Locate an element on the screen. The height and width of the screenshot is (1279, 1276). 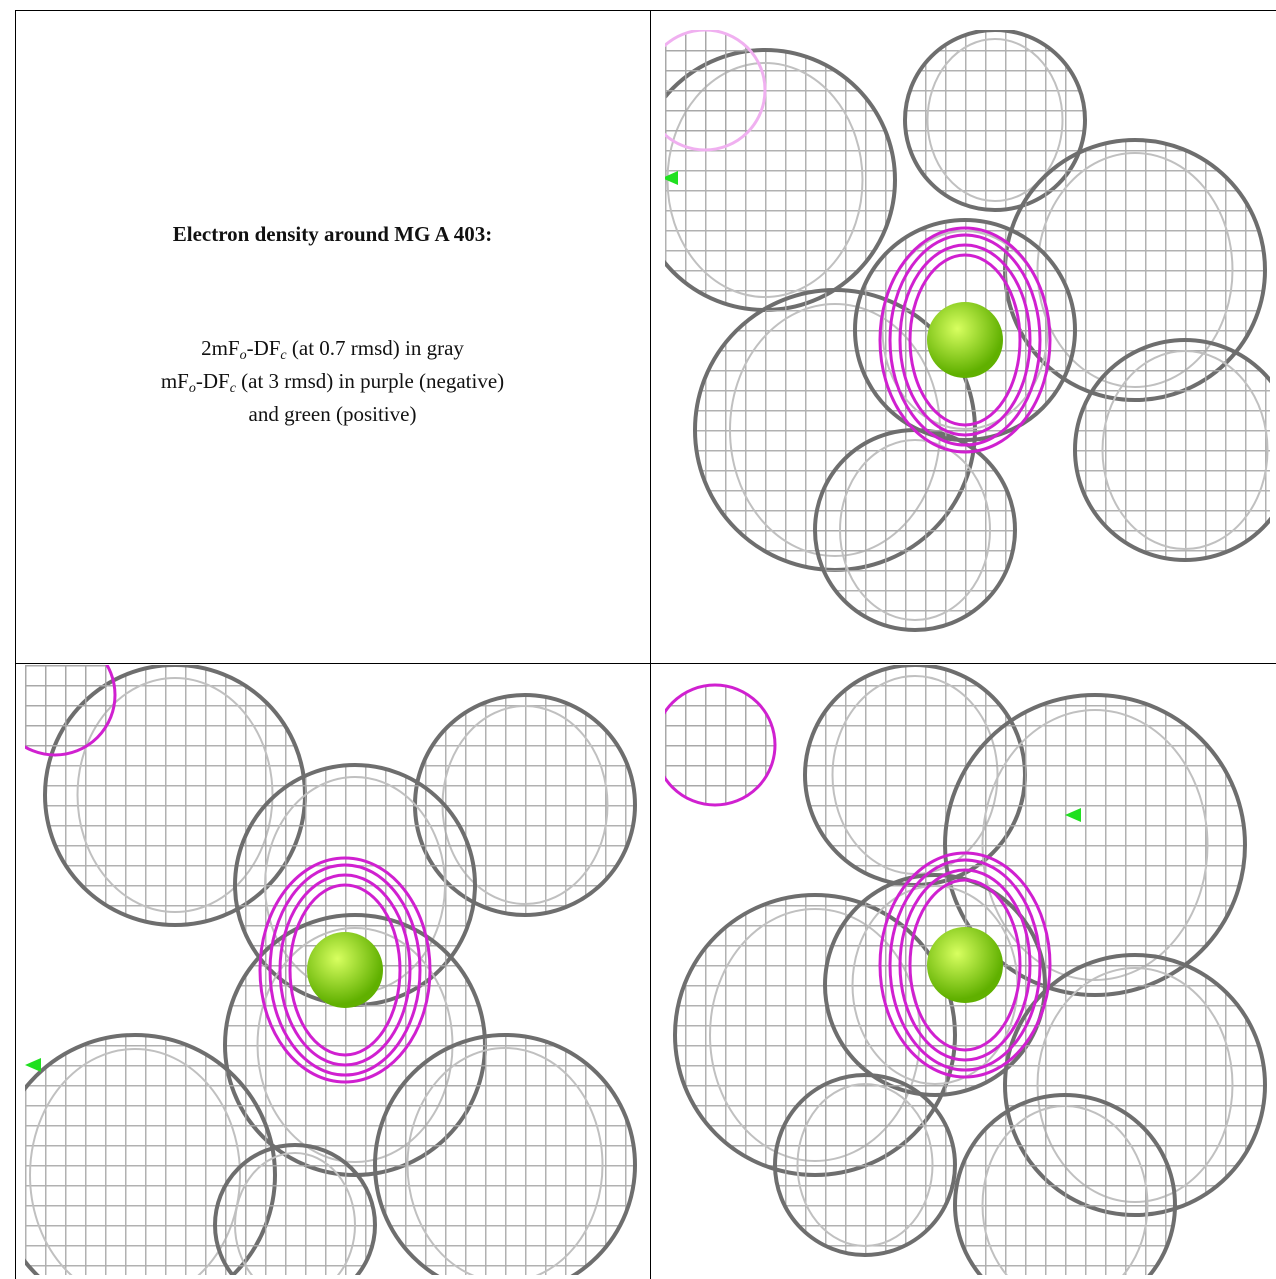
caption-text: (at 0.7 rmsd) in gray is located at coordinates (375, 348).